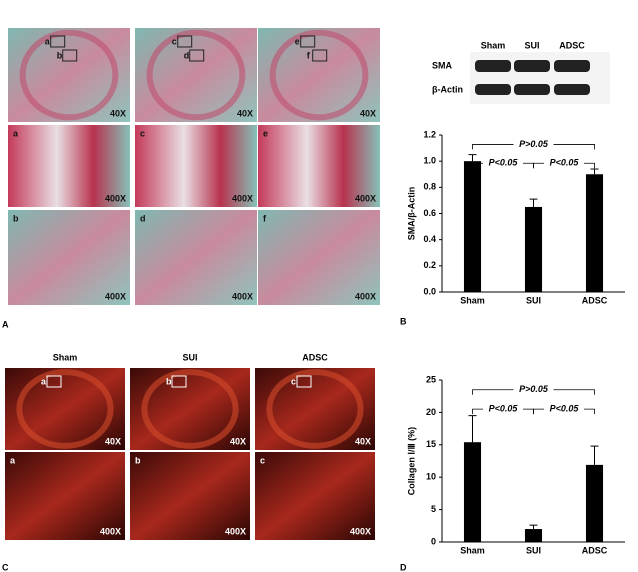 This screenshot has height=572, width=638. I want to click on y-tick-label: 0.0, so click(429, 291).